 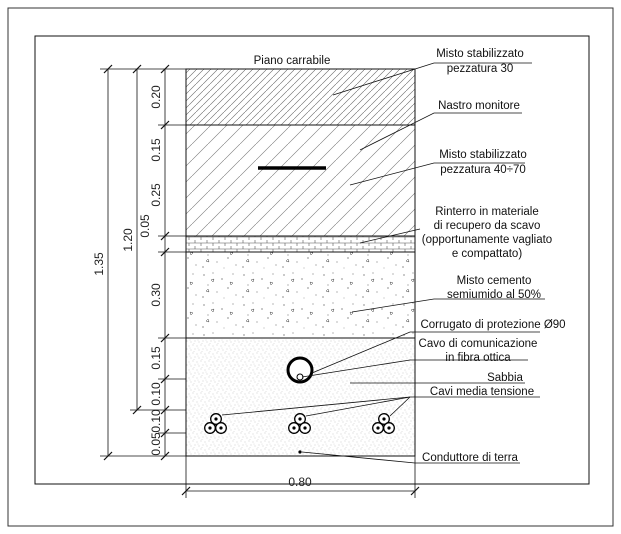 I want to click on mv-cable-cores, so click(x=299, y=423).